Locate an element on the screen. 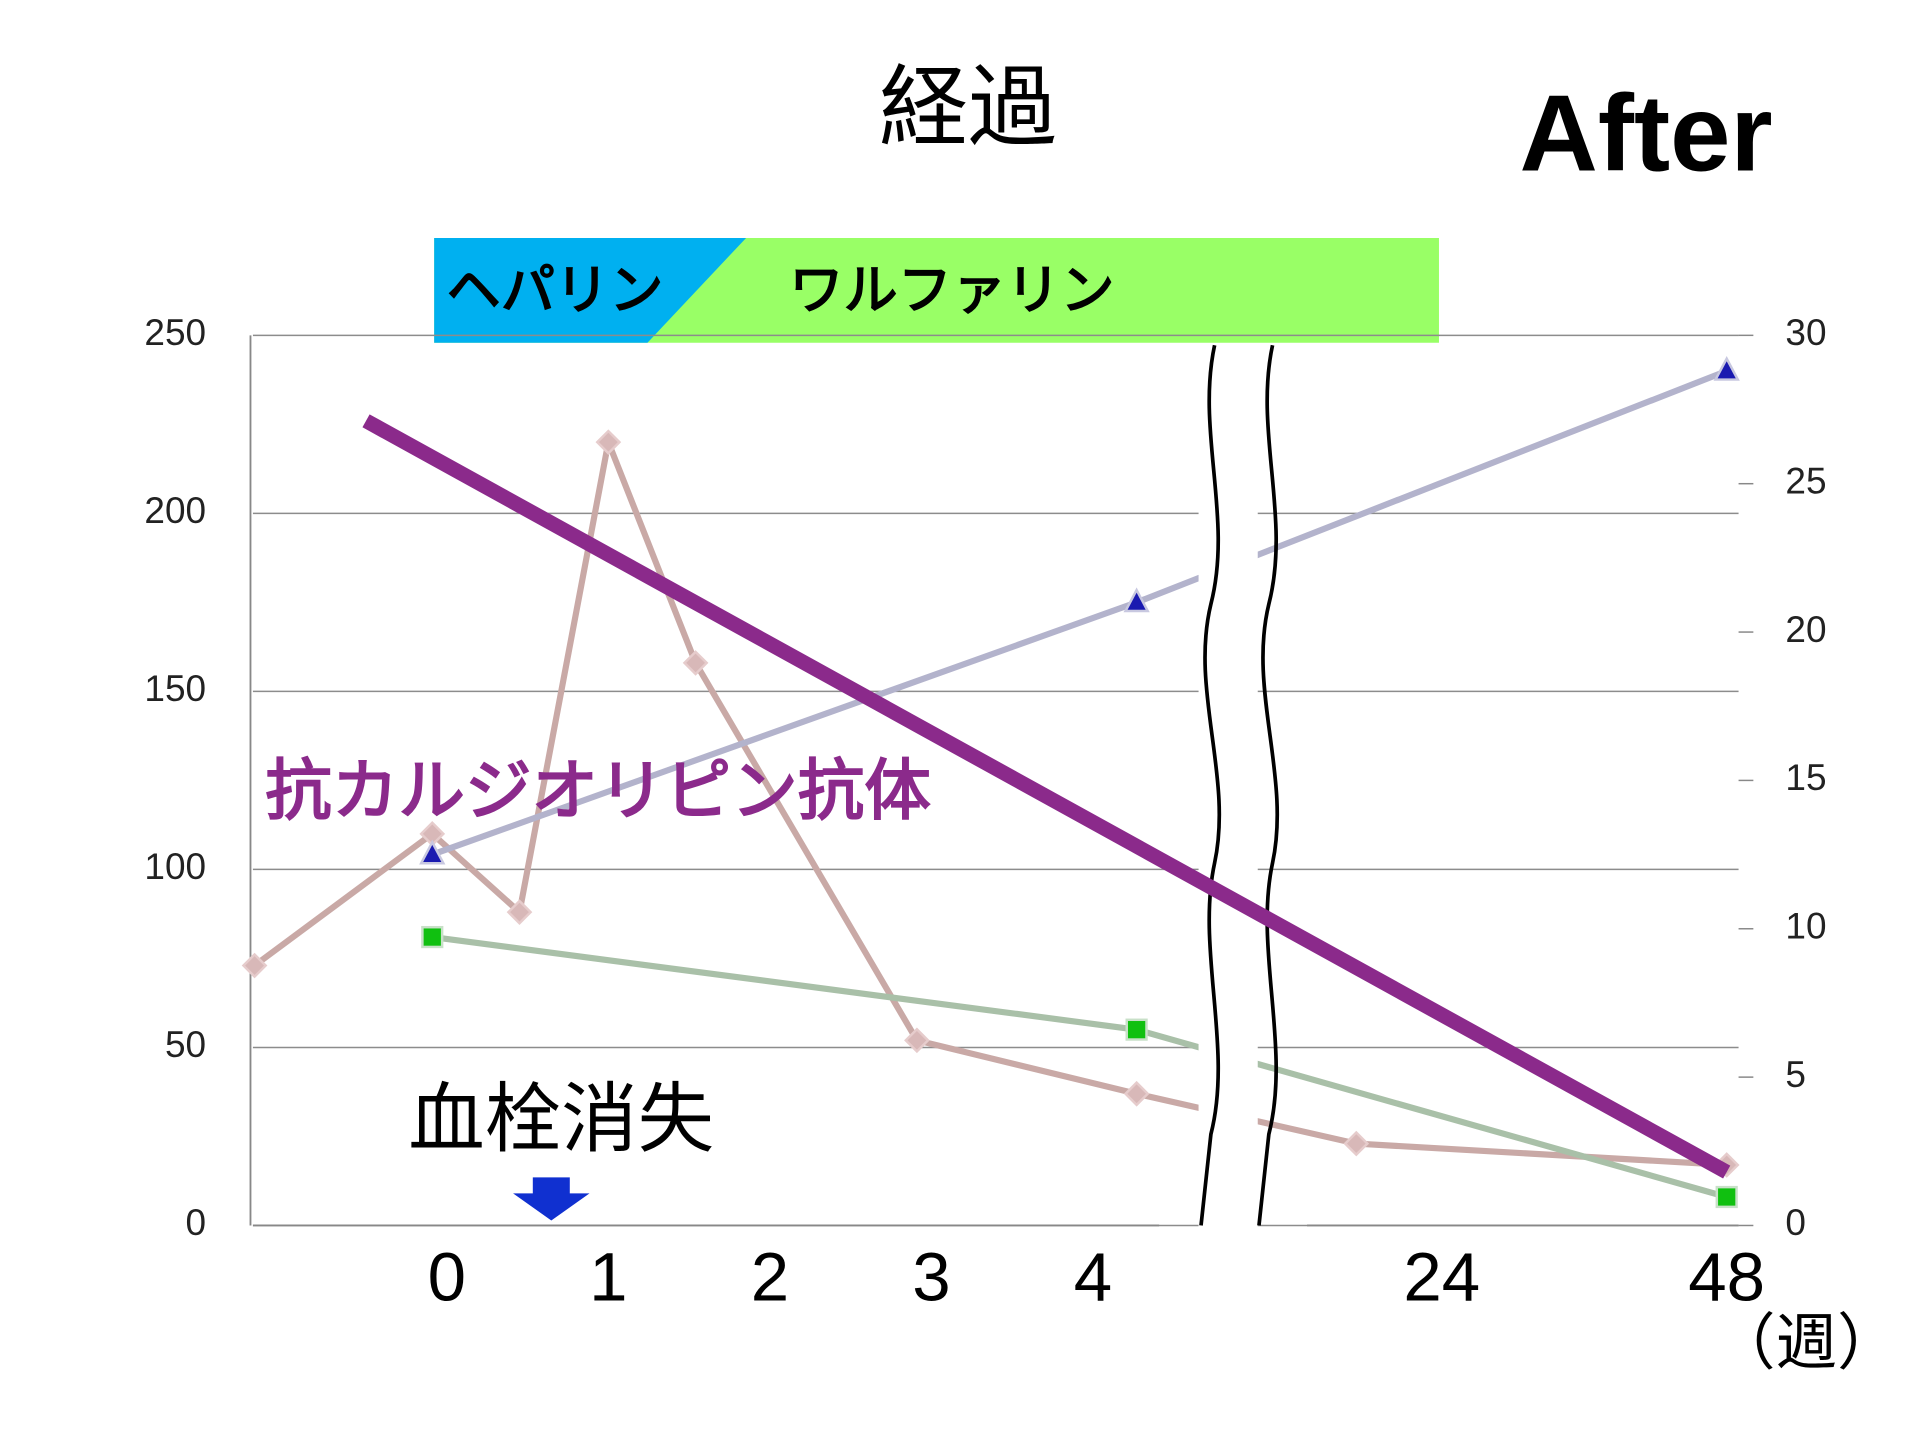 This screenshot has width=1920, height=1440. break-gap is located at coordinates (1228, 786).